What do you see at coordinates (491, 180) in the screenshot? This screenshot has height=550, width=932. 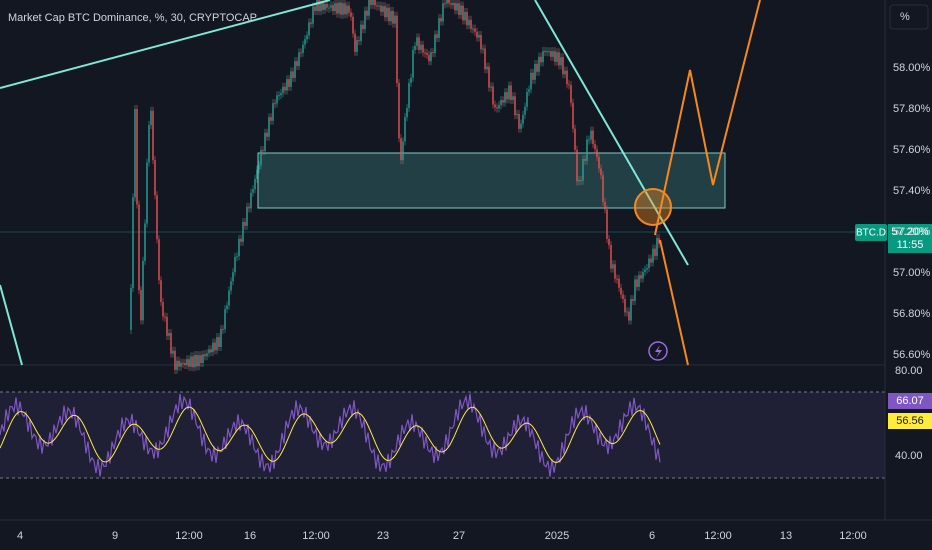 I see `zone` at bounding box center [491, 180].